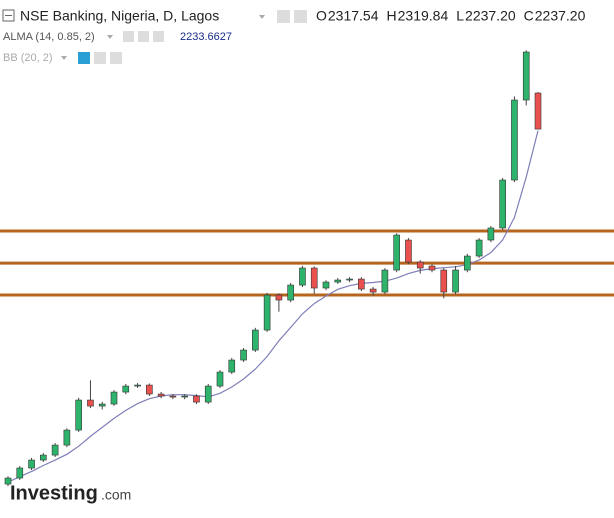 Image resolution: width=614 pixels, height=518 pixels. What do you see at coordinates (392, 16) in the screenshot?
I see `ohlc-key: H` at bounding box center [392, 16].